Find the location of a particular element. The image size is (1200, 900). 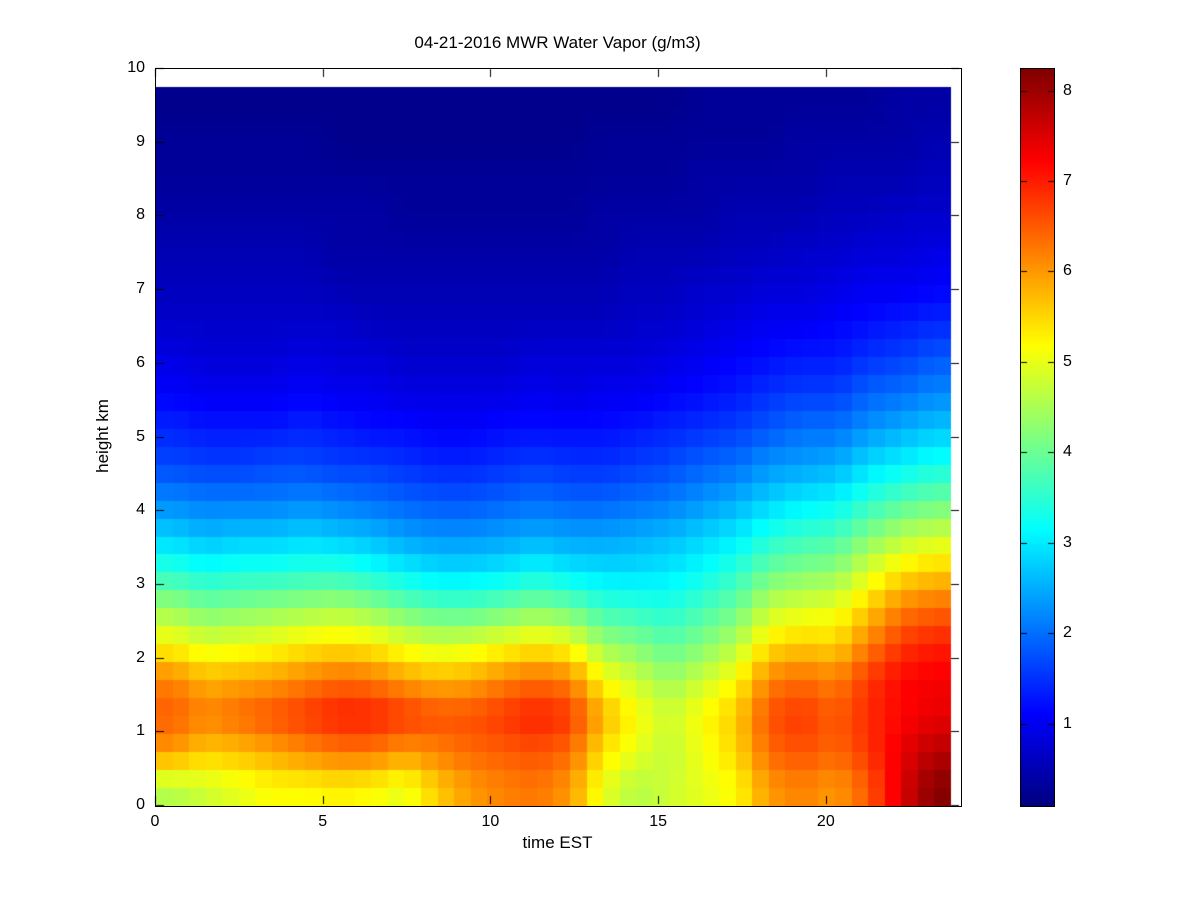

y-tick-label: 10 is located at coordinates (136, 67).